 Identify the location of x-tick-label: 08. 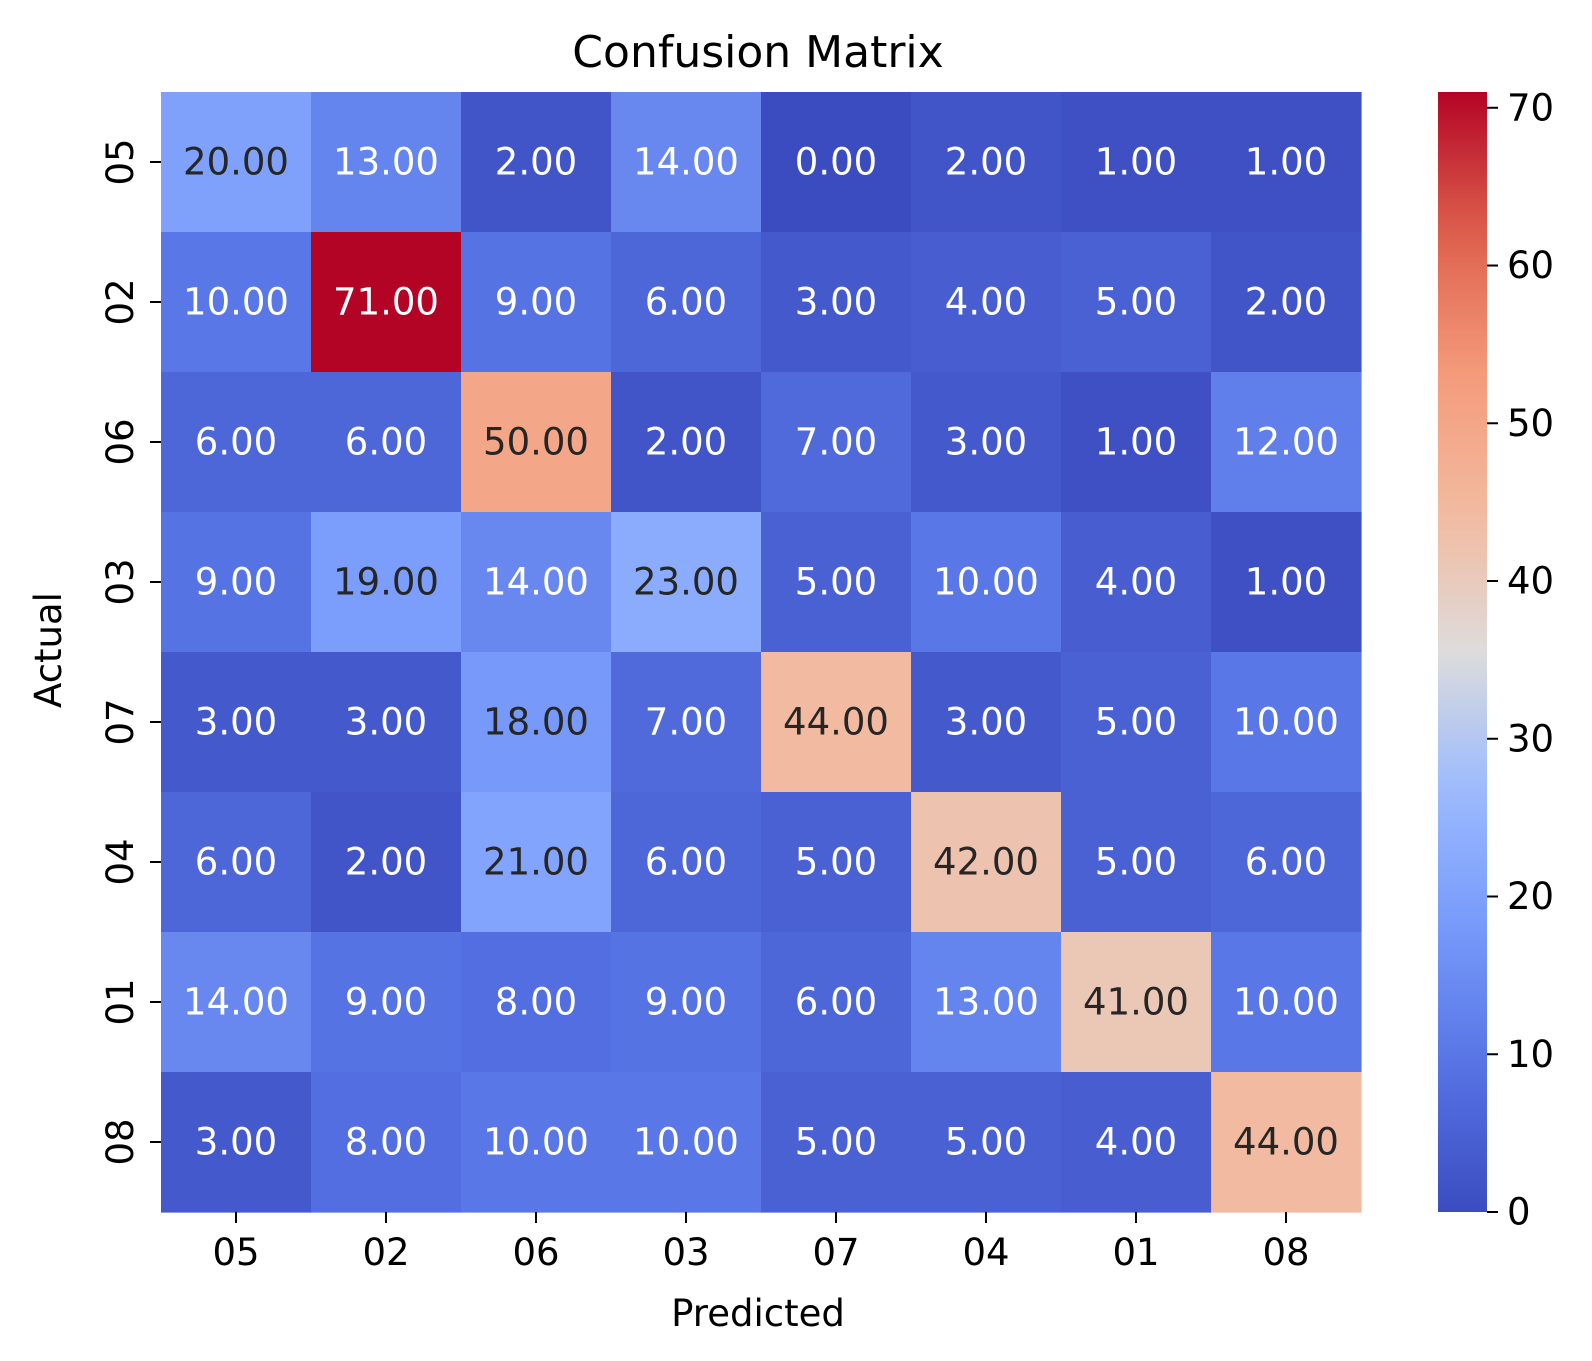
(1285, 1252).